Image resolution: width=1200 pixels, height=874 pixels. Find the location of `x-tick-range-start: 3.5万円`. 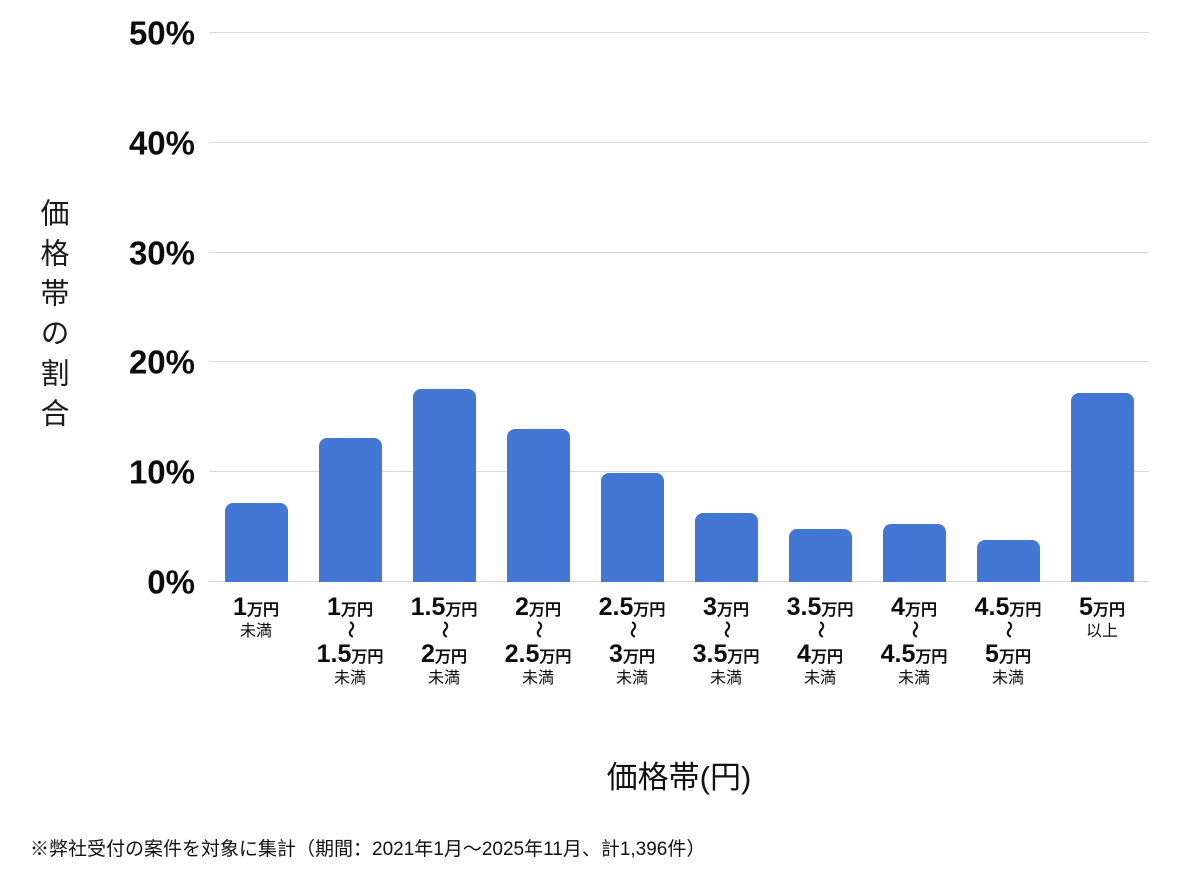

x-tick-range-start: 3.5万円 is located at coordinates (820, 607).